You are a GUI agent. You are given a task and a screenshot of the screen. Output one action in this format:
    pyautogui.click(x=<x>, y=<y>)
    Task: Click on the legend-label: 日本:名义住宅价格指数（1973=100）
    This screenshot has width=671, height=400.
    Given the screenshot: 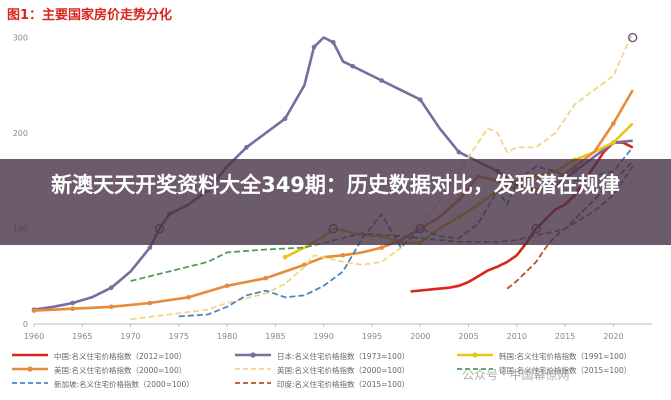 What is the action you would take?
    pyautogui.click(x=343, y=356)
    